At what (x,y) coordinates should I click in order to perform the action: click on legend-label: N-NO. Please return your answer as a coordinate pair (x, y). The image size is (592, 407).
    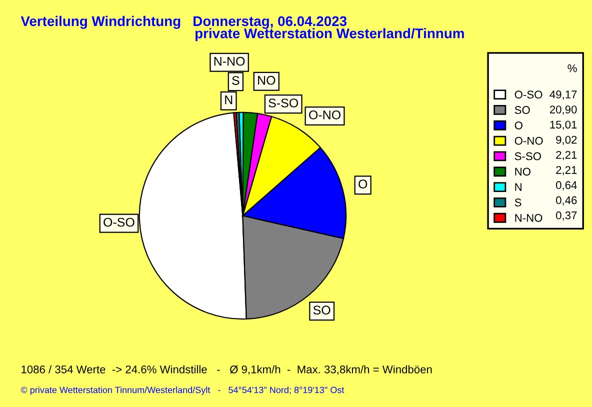
    Looking at the image, I should click on (528, 218).